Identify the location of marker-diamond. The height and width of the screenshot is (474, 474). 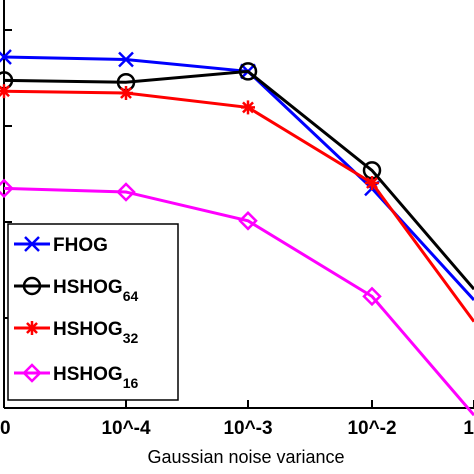
(32, 373).